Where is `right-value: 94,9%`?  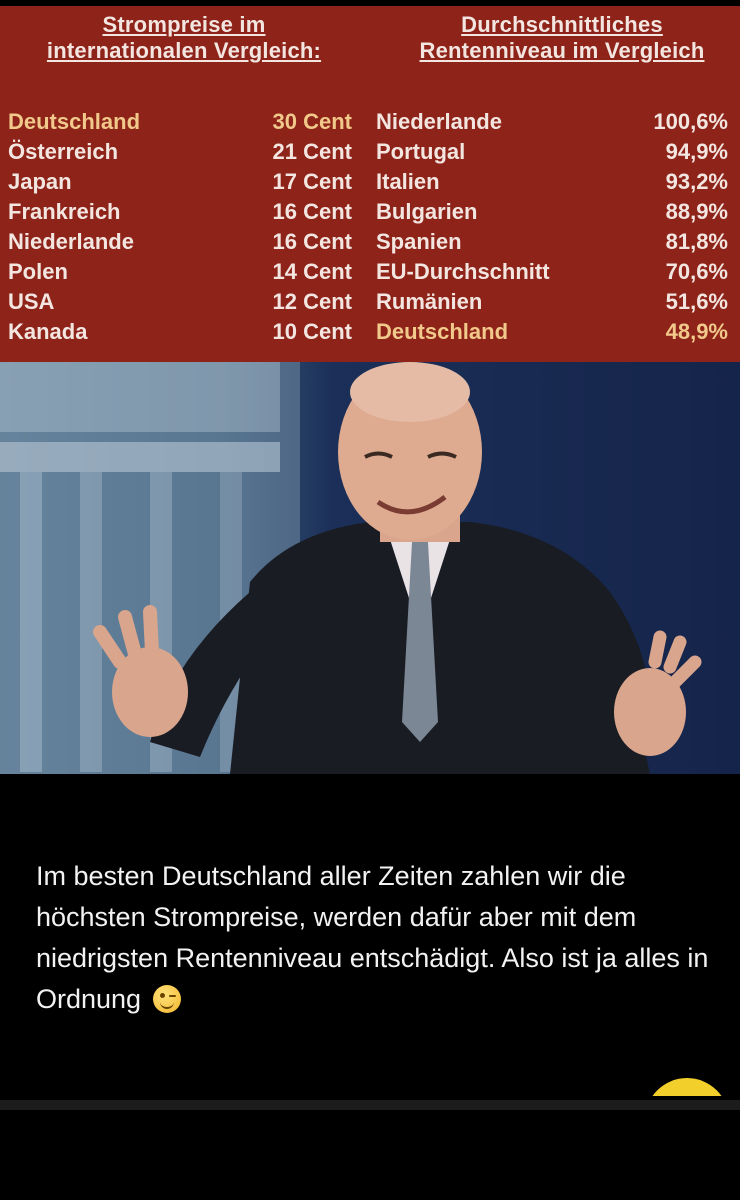
right-value: 94,9% is located at coordinates (696, 151).